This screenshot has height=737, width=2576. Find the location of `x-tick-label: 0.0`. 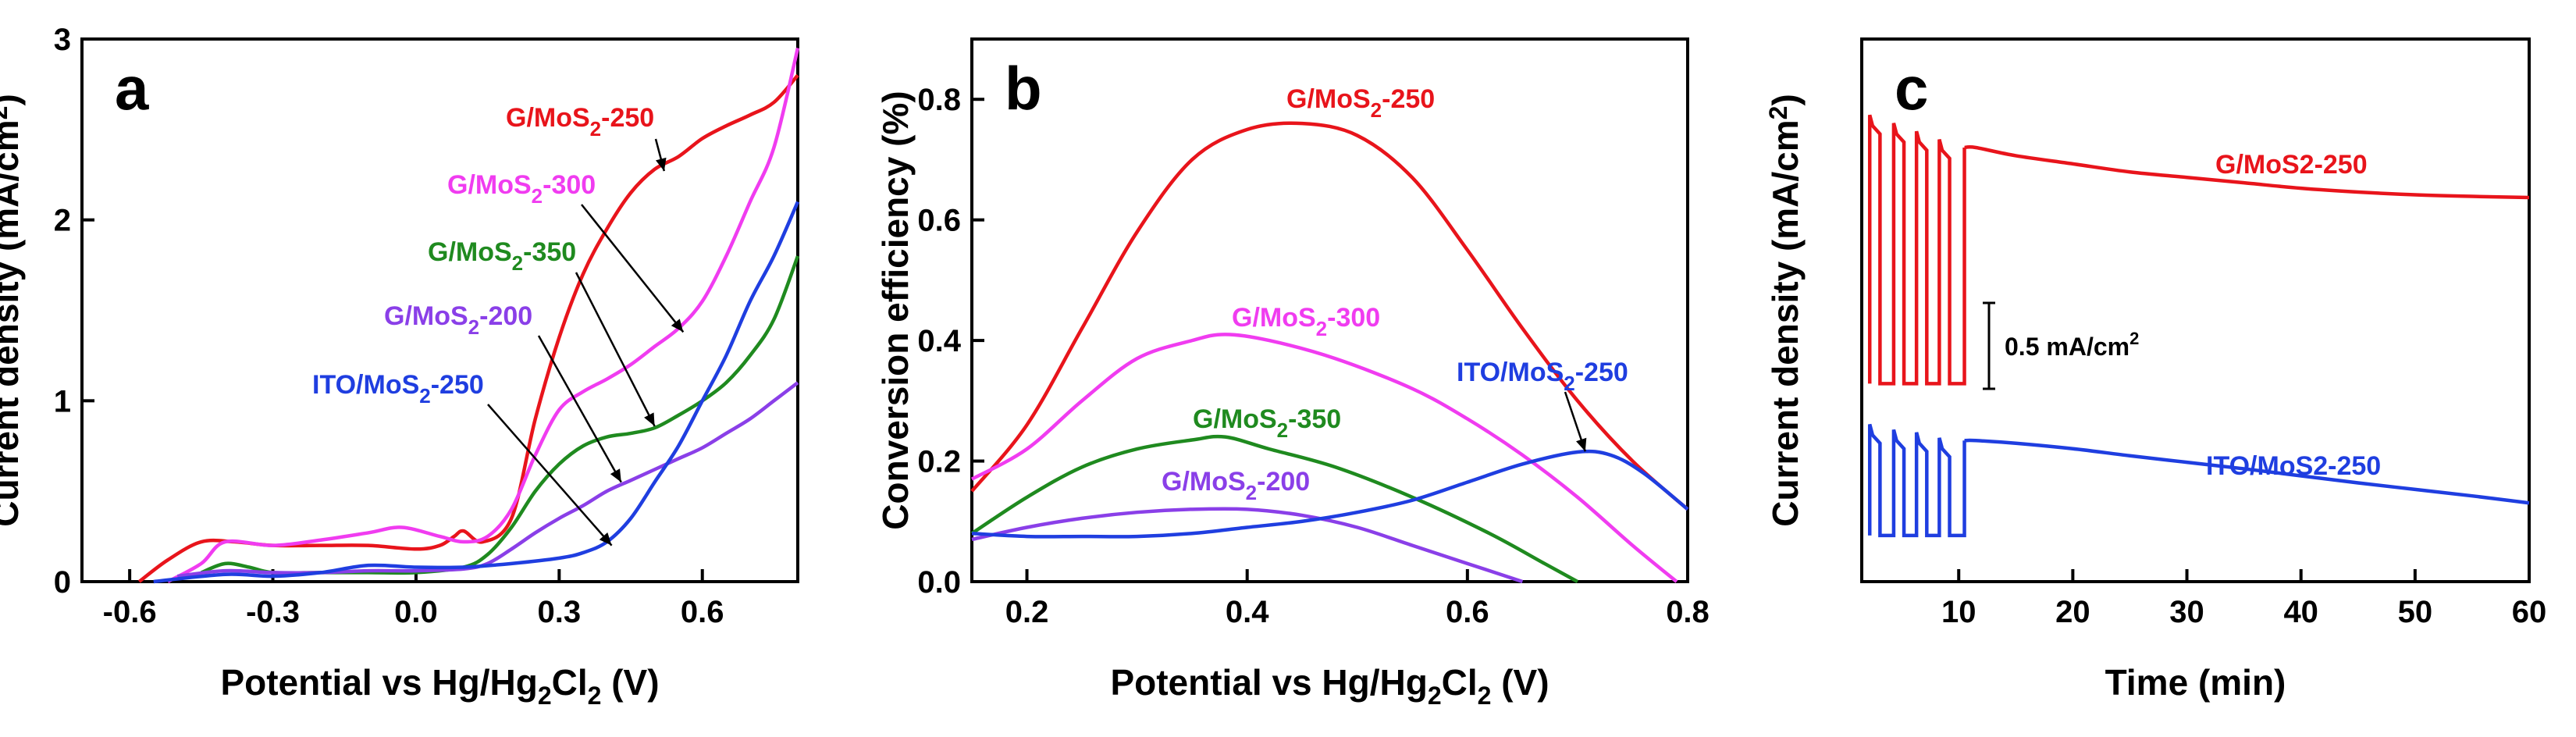

x-tick-label: 0.0 is located at coordinates (416, 612).